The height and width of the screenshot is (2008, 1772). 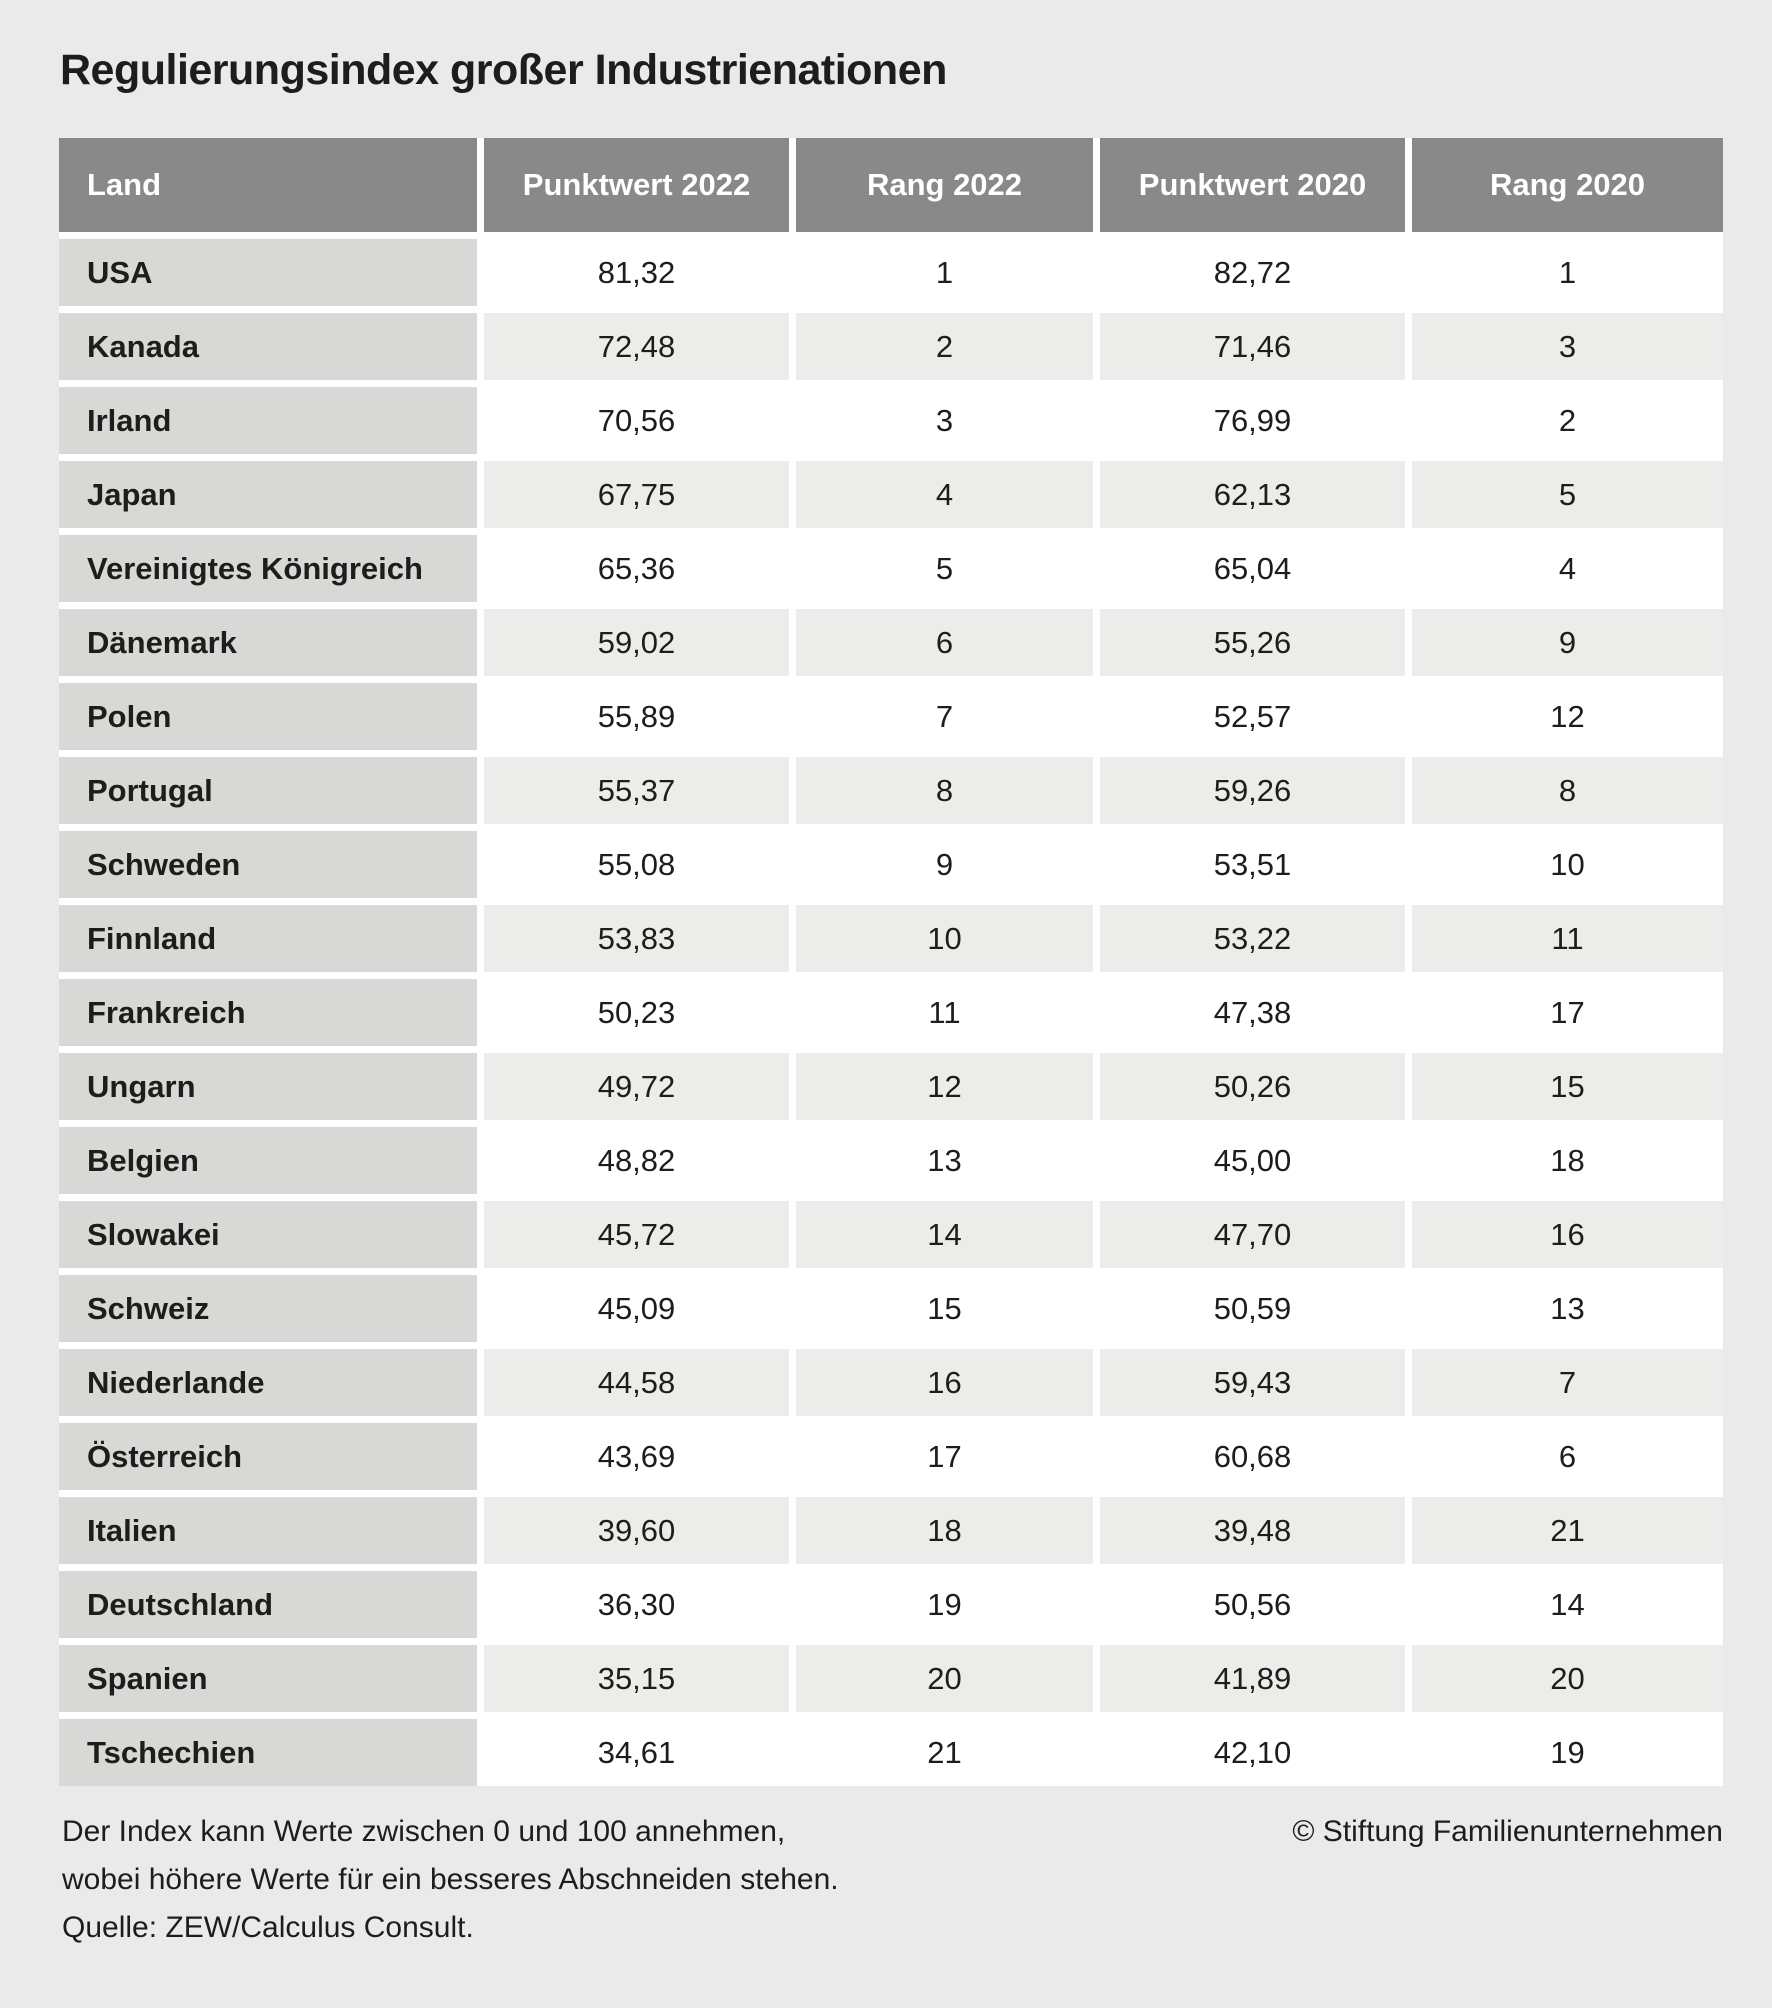 What do you see at coordinates (1567, 572) in the screenshot?
I see `rang-2020-cell: 4` at bounding box center [1567, 572].